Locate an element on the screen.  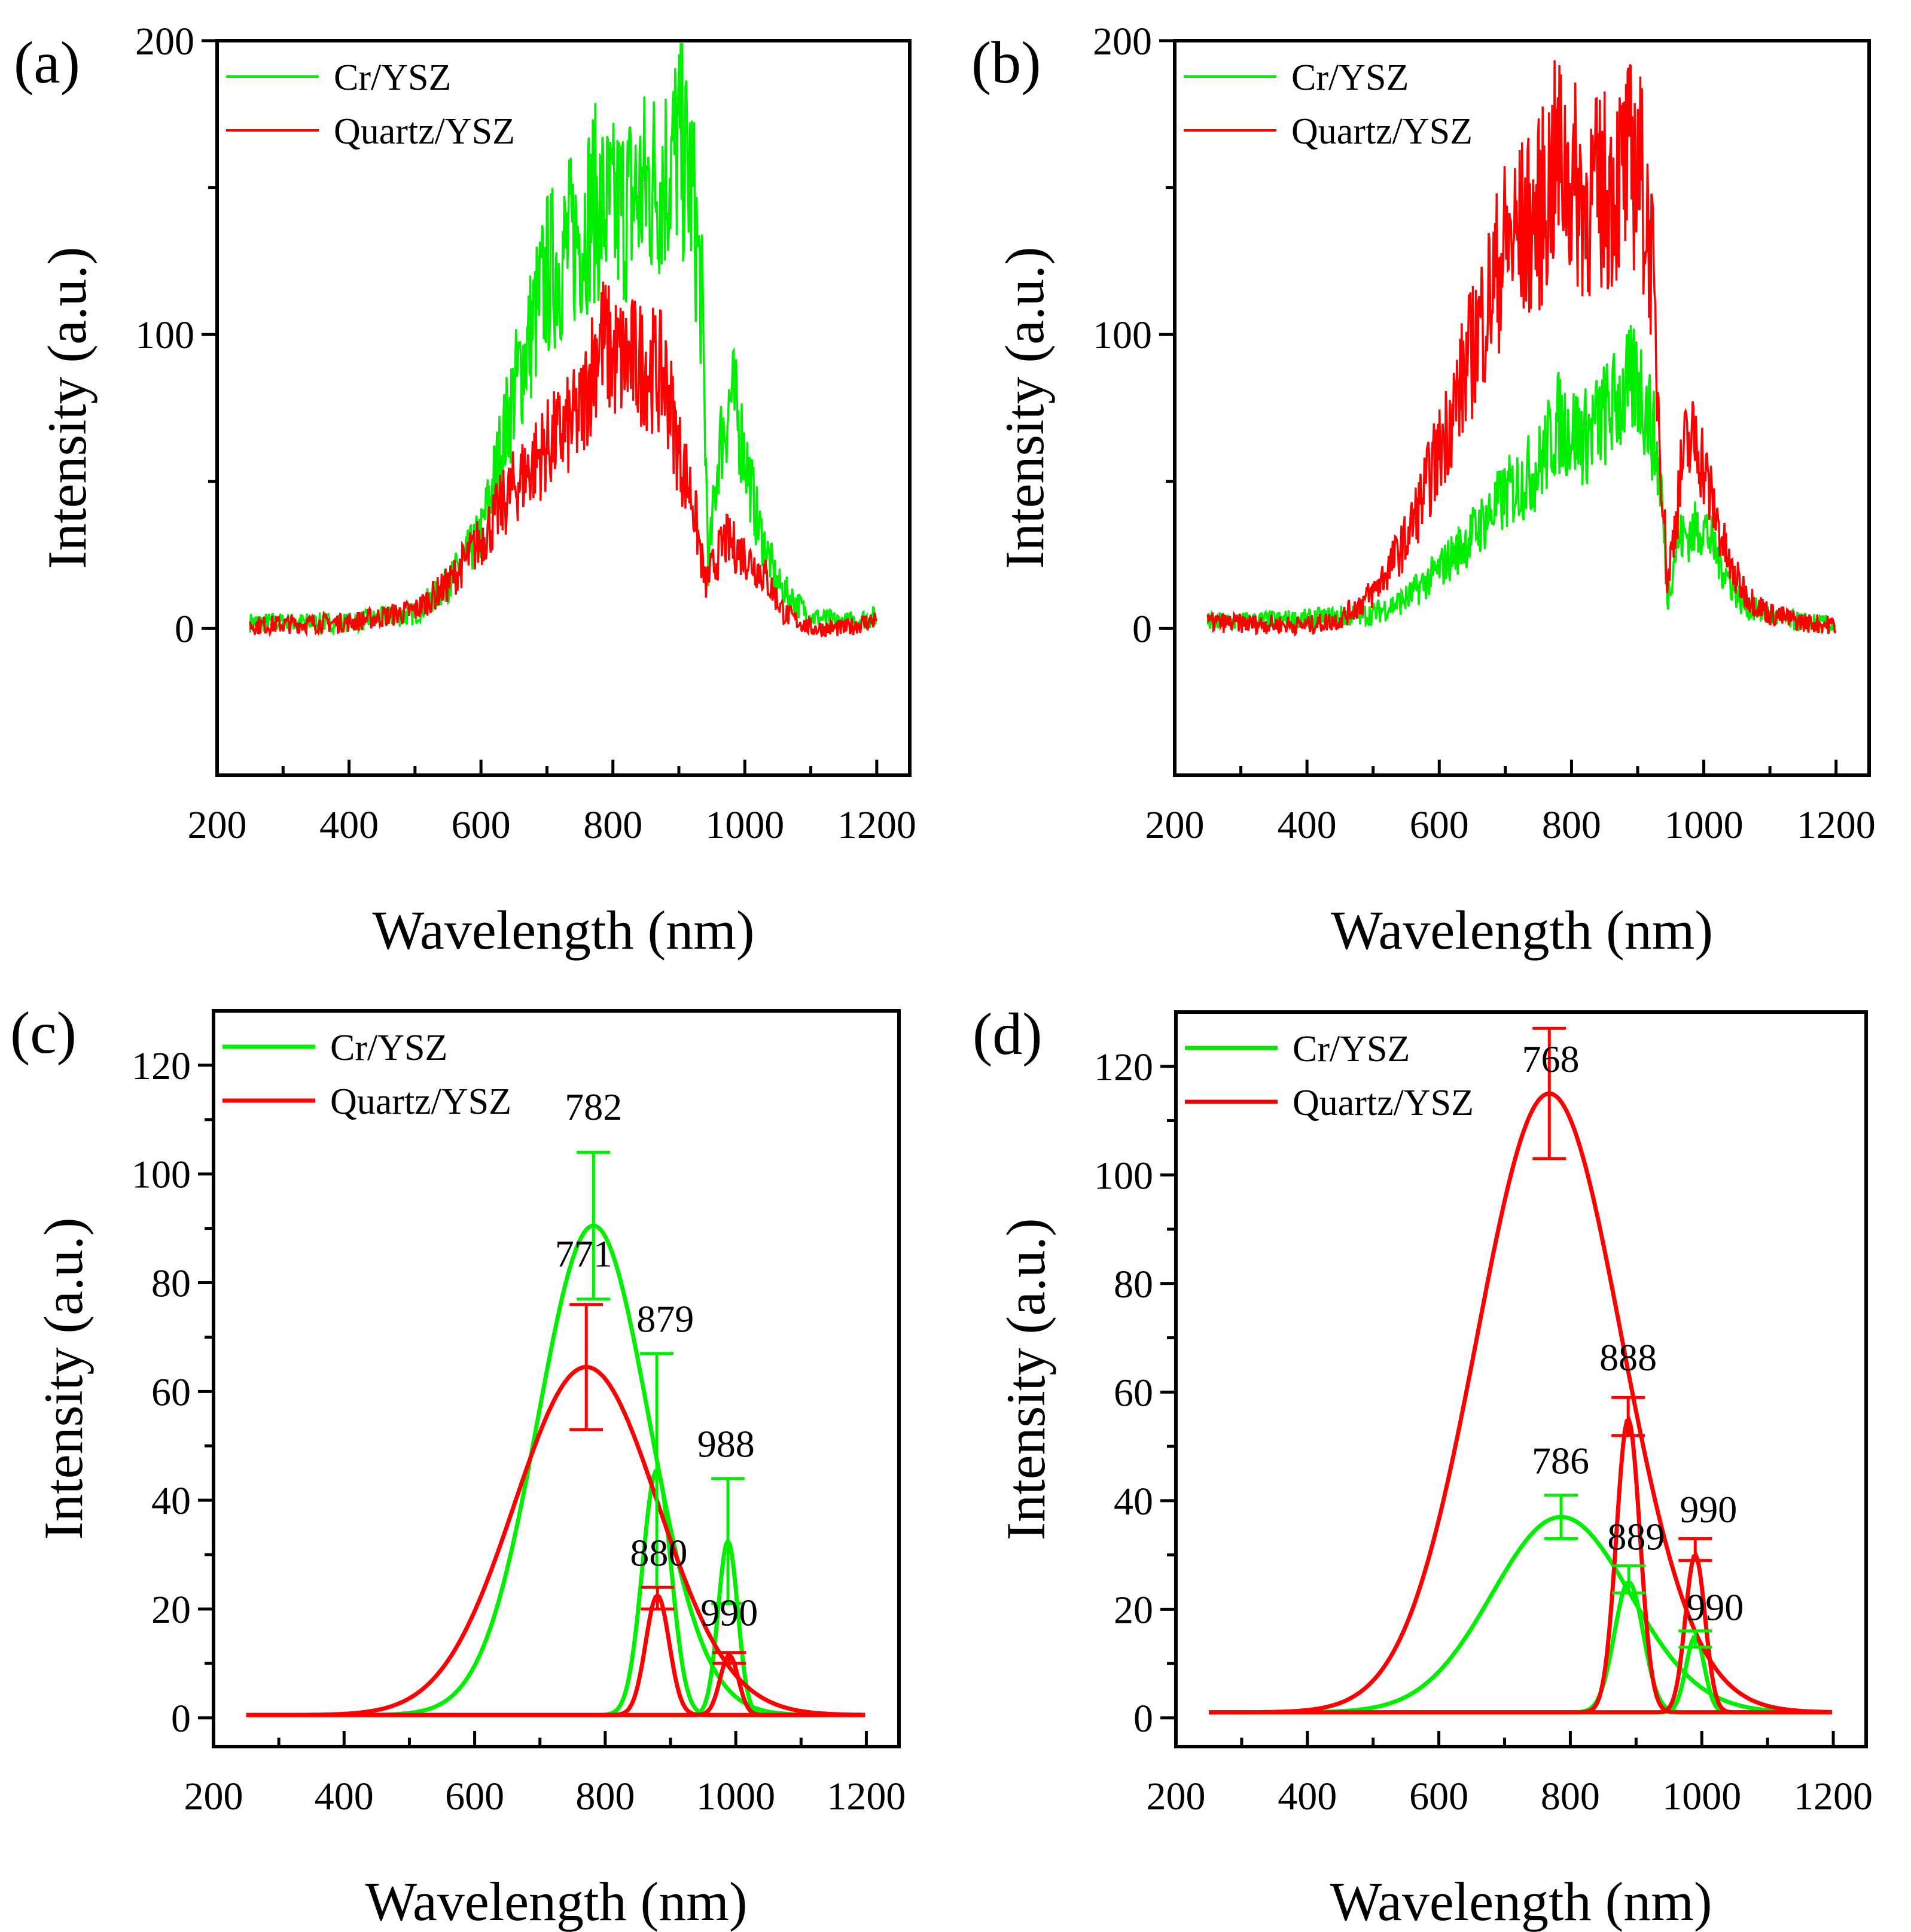
peak-label: 879 is located at coordinates (665, 1318).